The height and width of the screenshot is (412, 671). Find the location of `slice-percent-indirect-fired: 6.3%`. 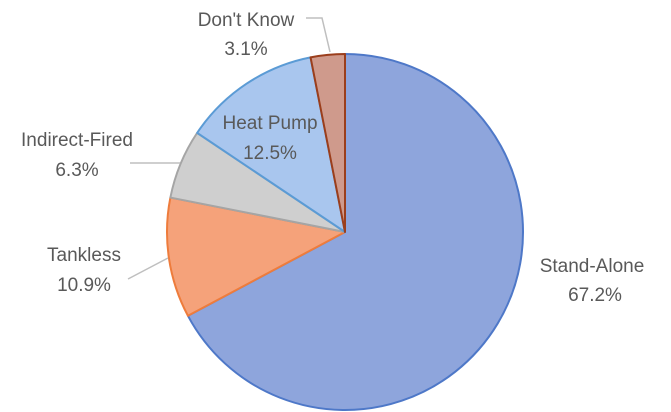

slice-percent-indirect-fired: 6.3% is located at coordinates (76, 170).